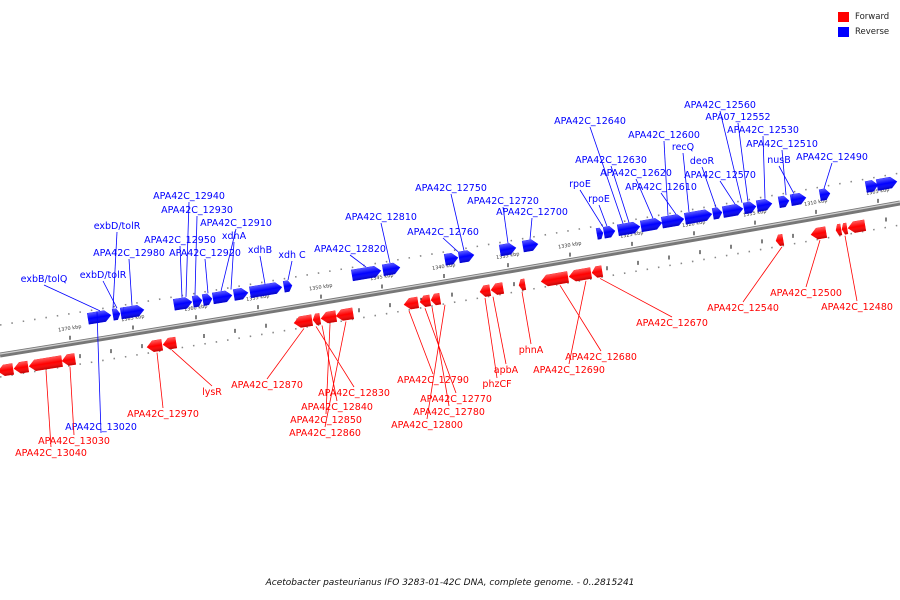 Image resolution: width=900 pixels, height=600 pixels. What do you see at coordinates (580, 184) in the screenshot?
I see `gene-label: rpoE` at bounding box center [580, 184].